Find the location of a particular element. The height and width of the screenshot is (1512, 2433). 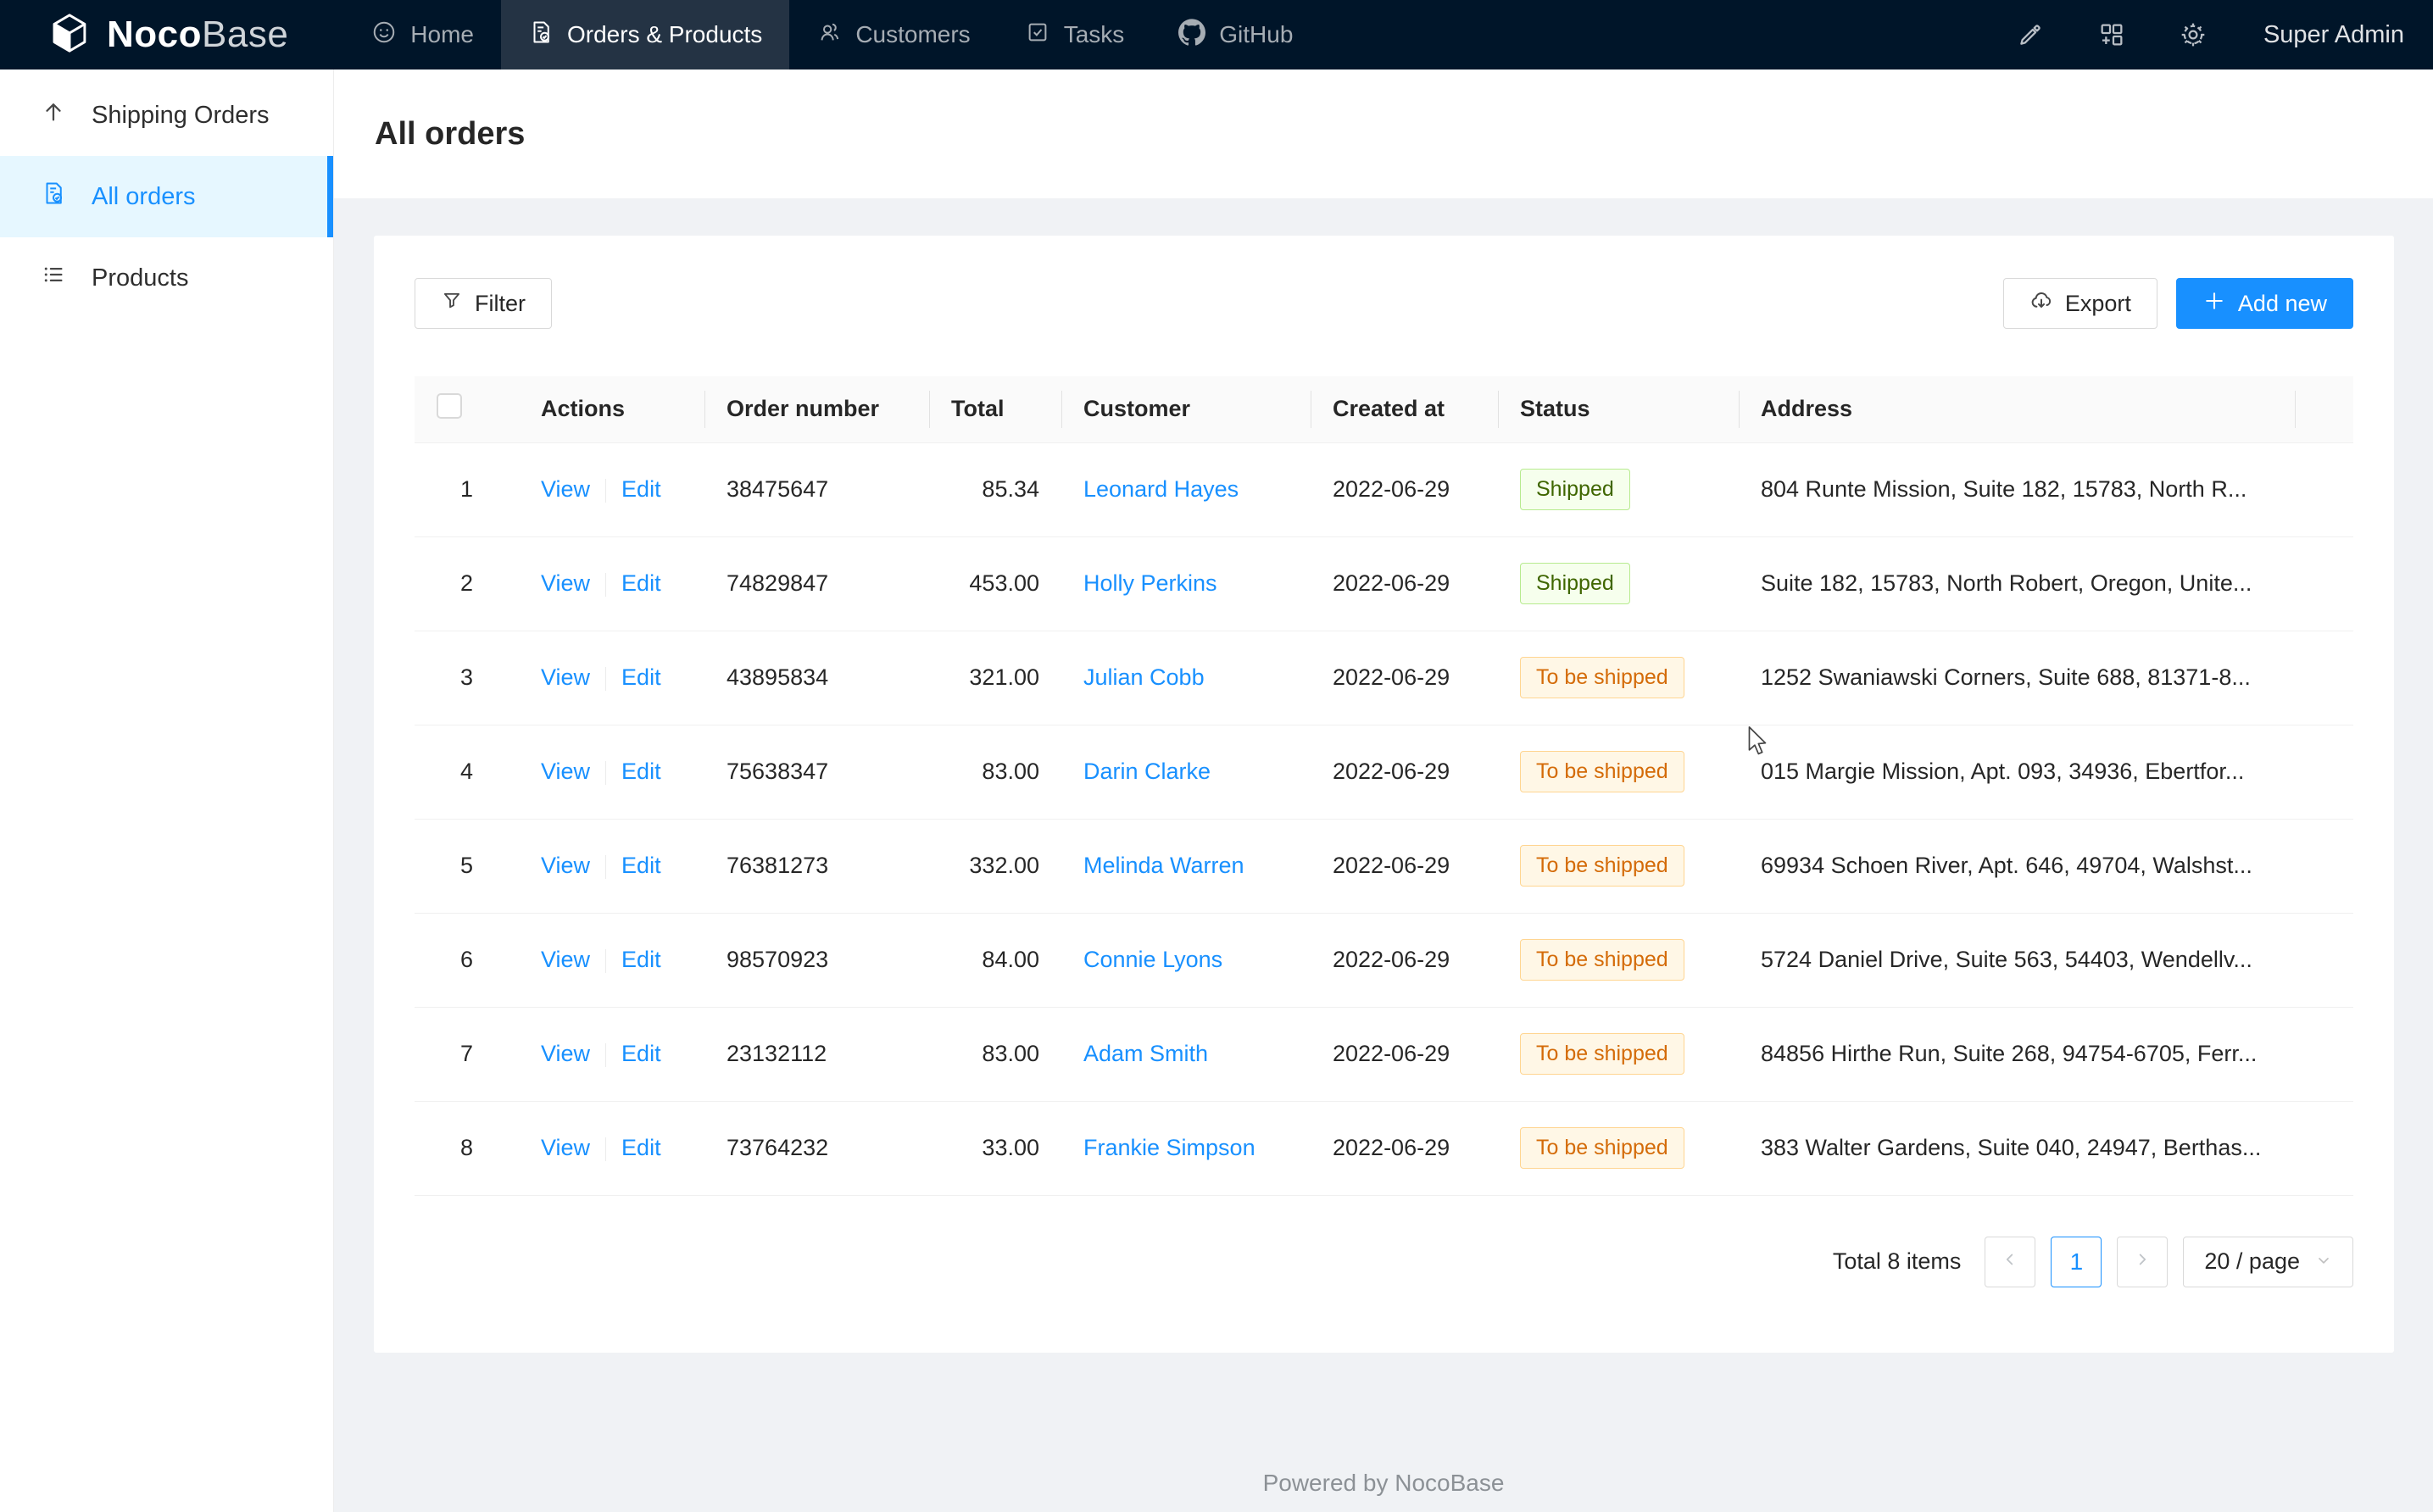

pagination: Total 8 items 1 20 / page is located at coordinates (1384, 1261).